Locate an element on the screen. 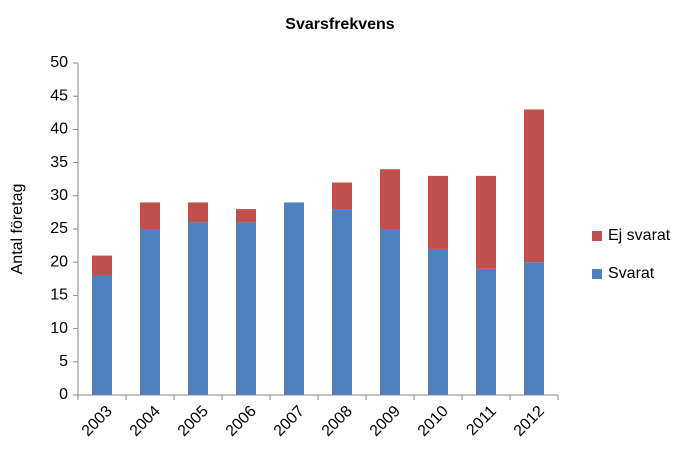 This screenshot has width=684, height=456. chart-title: Svarsfrekvens is located at coordinates (340, 24).